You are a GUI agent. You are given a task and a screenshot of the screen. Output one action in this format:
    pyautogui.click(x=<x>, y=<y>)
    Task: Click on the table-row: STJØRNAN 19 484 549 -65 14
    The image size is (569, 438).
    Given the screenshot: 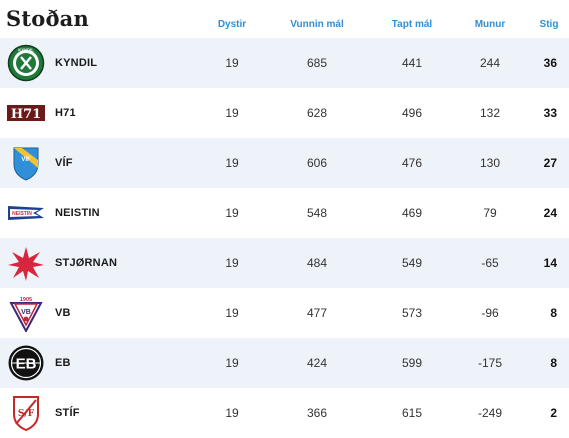 What is the action you would take?
    pyautogui.click(x=284, y=263)
    